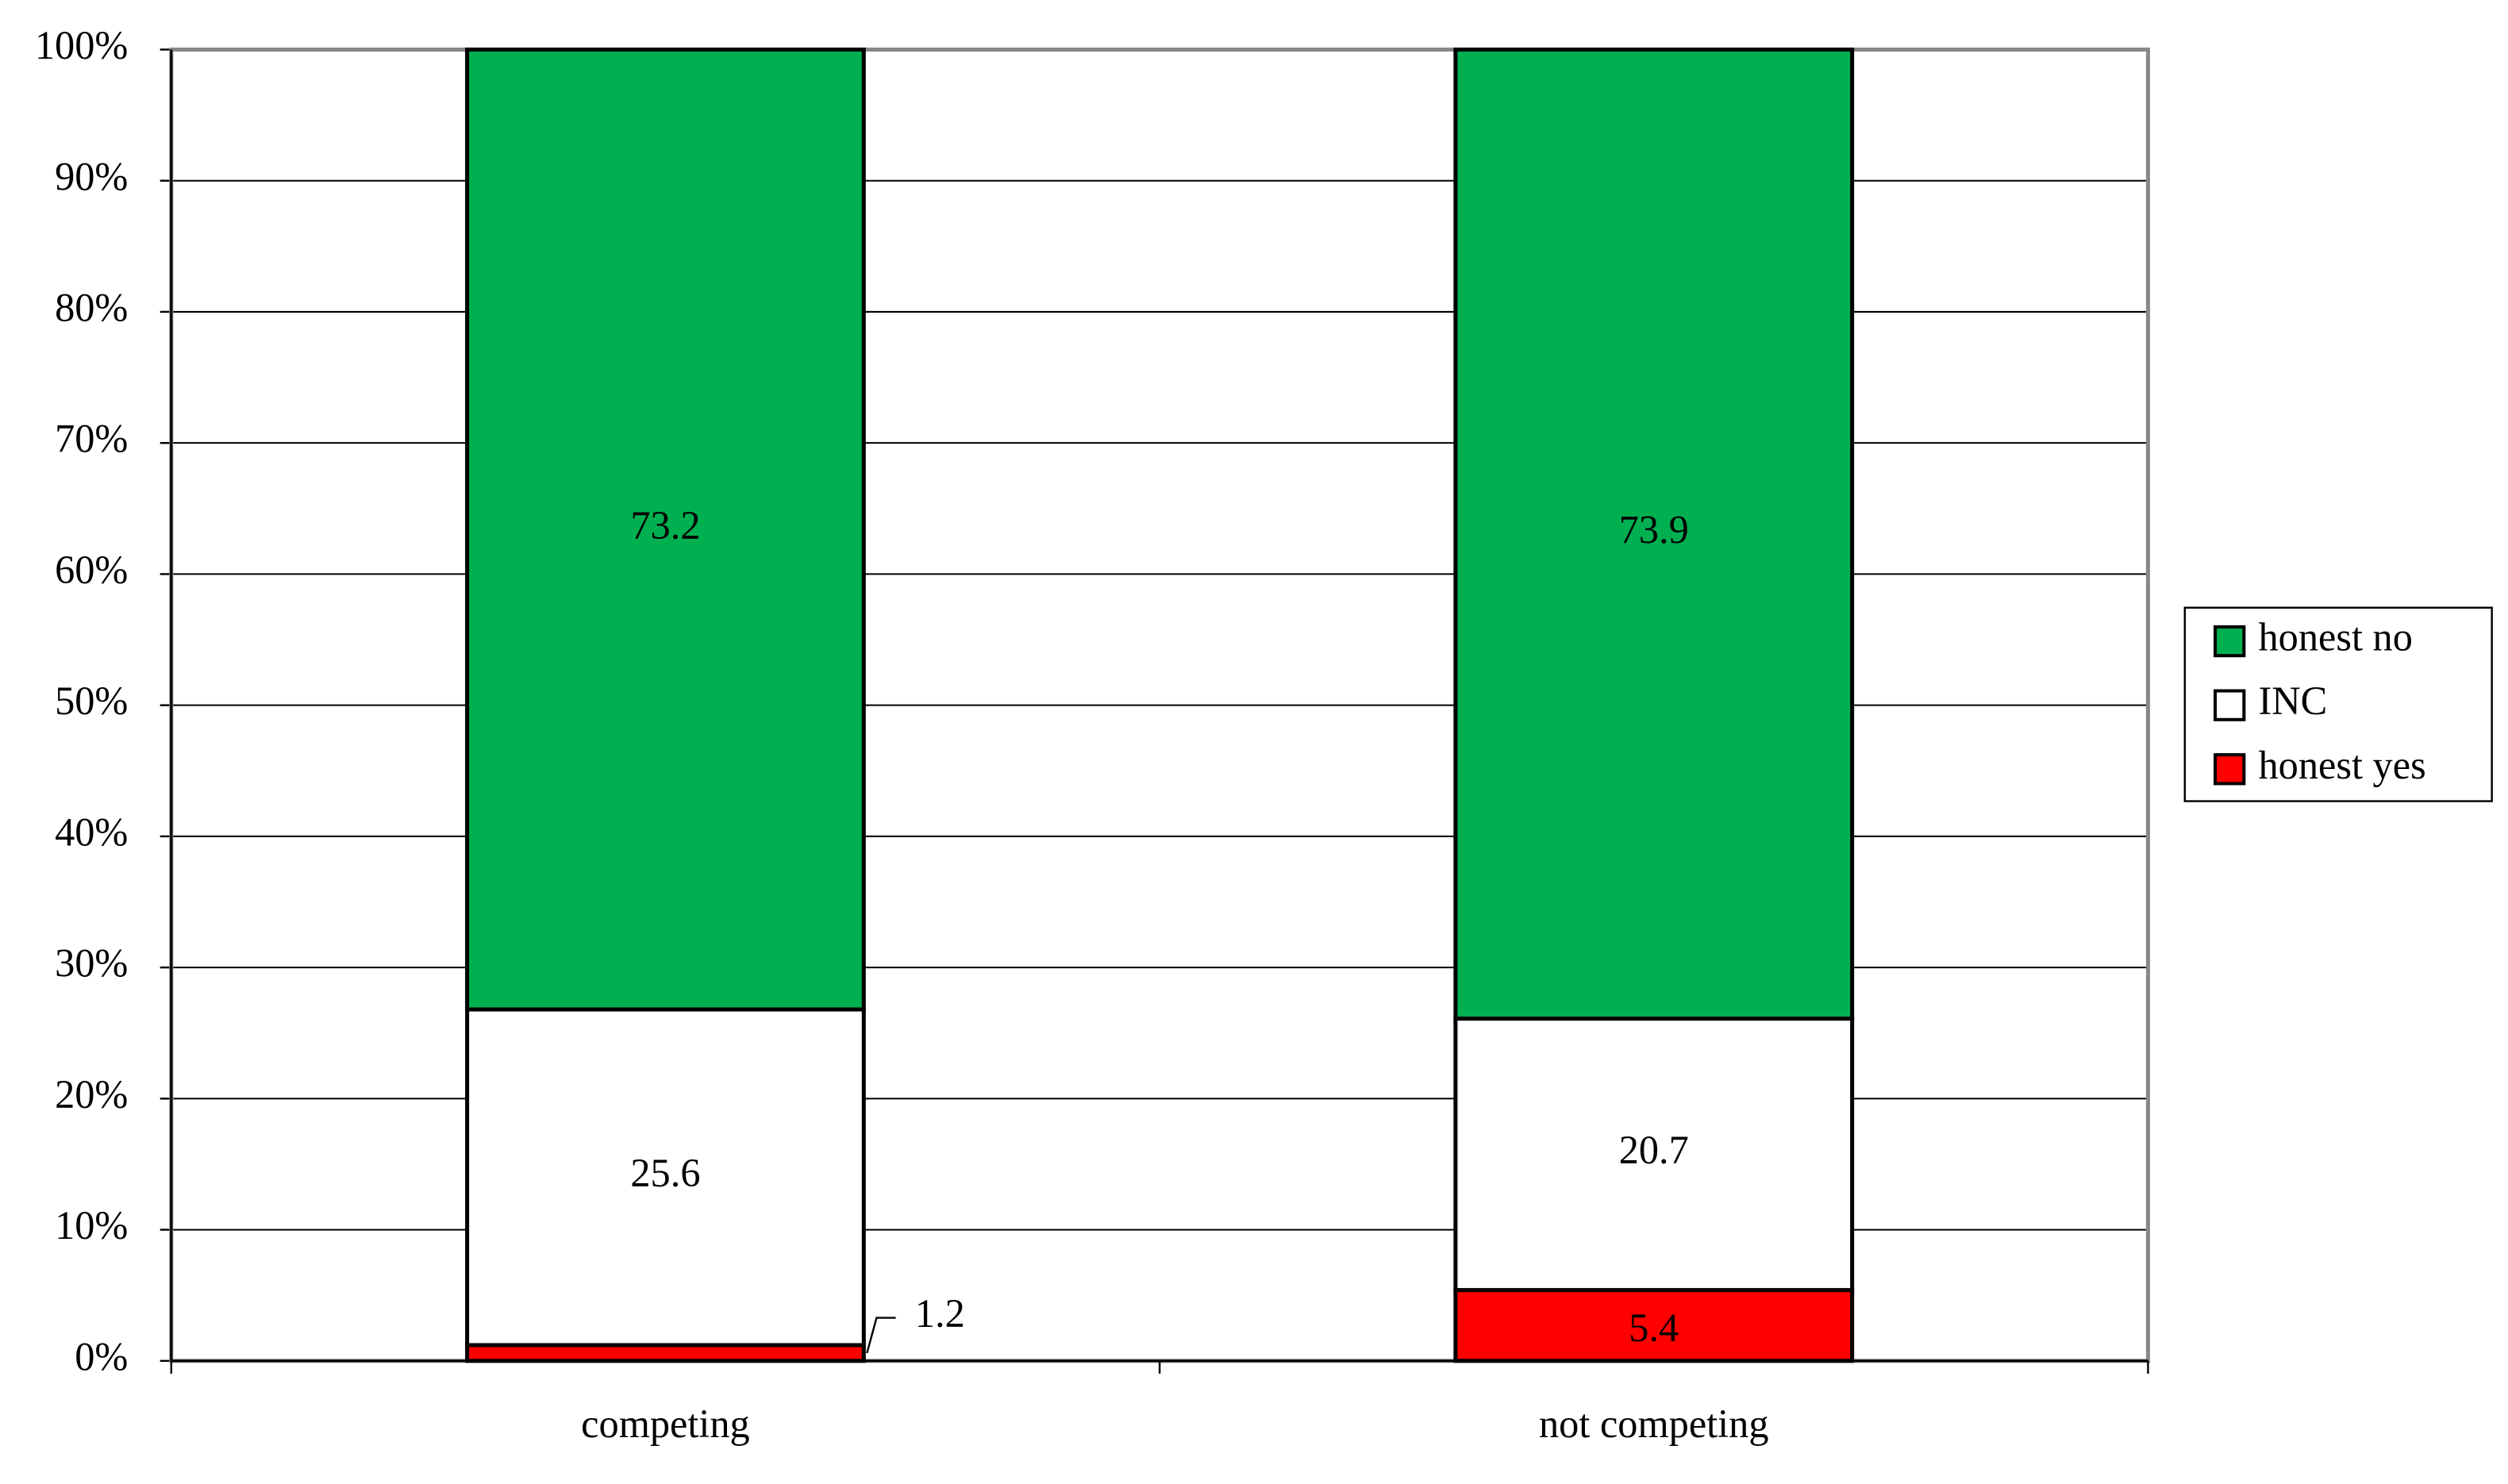 This screenshot has width=2508, height=1484. What do you see at coordinates (92, 176) in the screenshot?
I see `y-tick-label: 90%` at bounding box center [92, 176].